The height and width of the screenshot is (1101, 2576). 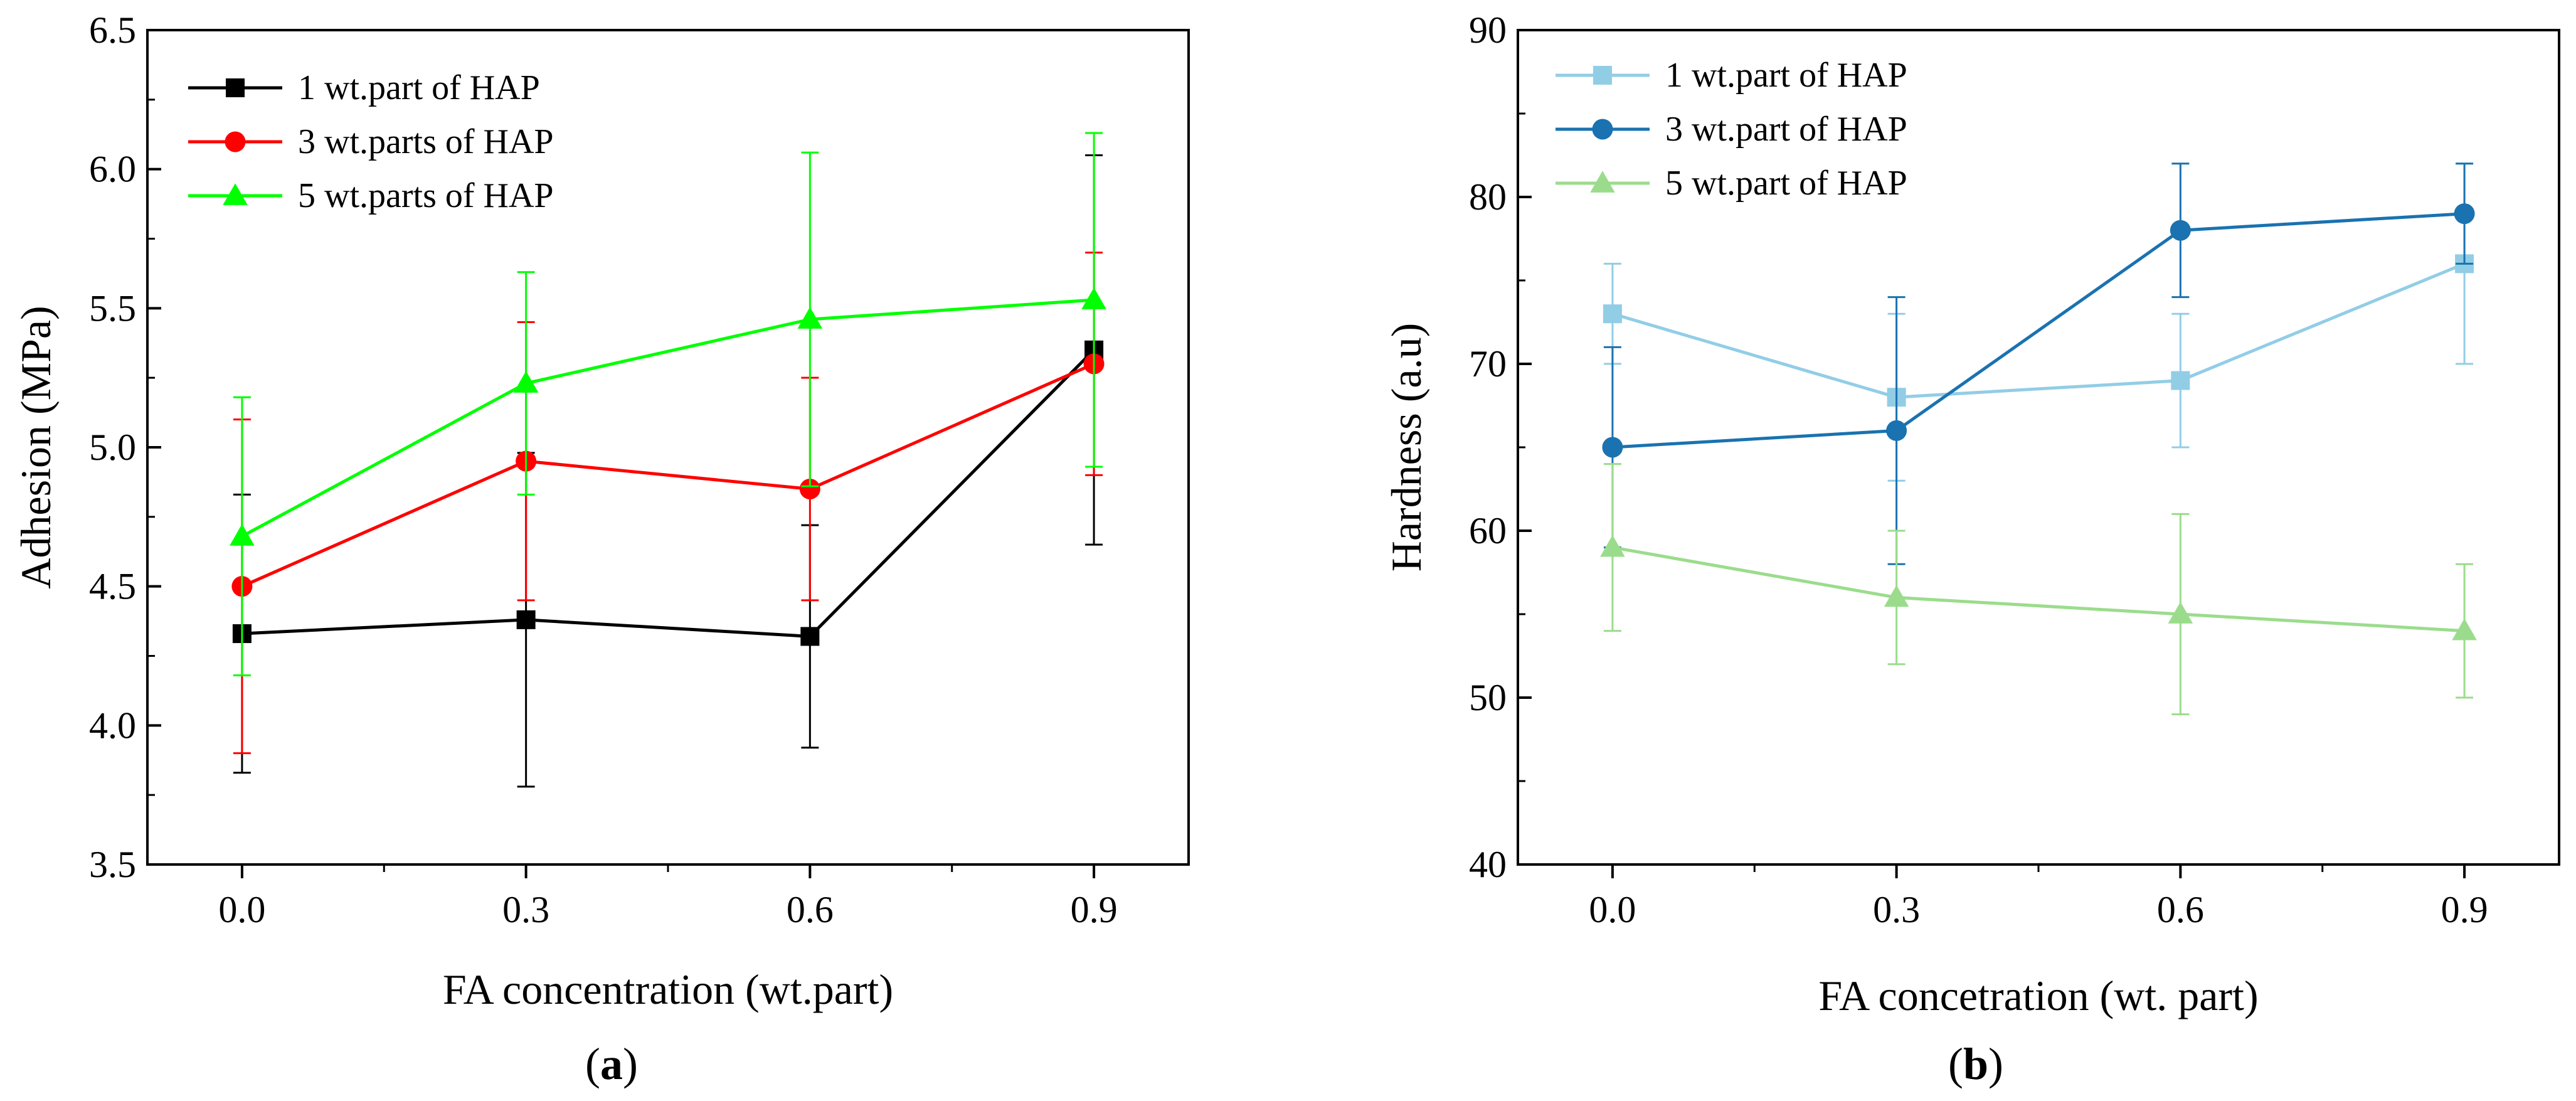 What do you see at coordinates (112, 308) in the screenshot?
I see `y-tick-label: 5.5` at bounding box center [112, 308].